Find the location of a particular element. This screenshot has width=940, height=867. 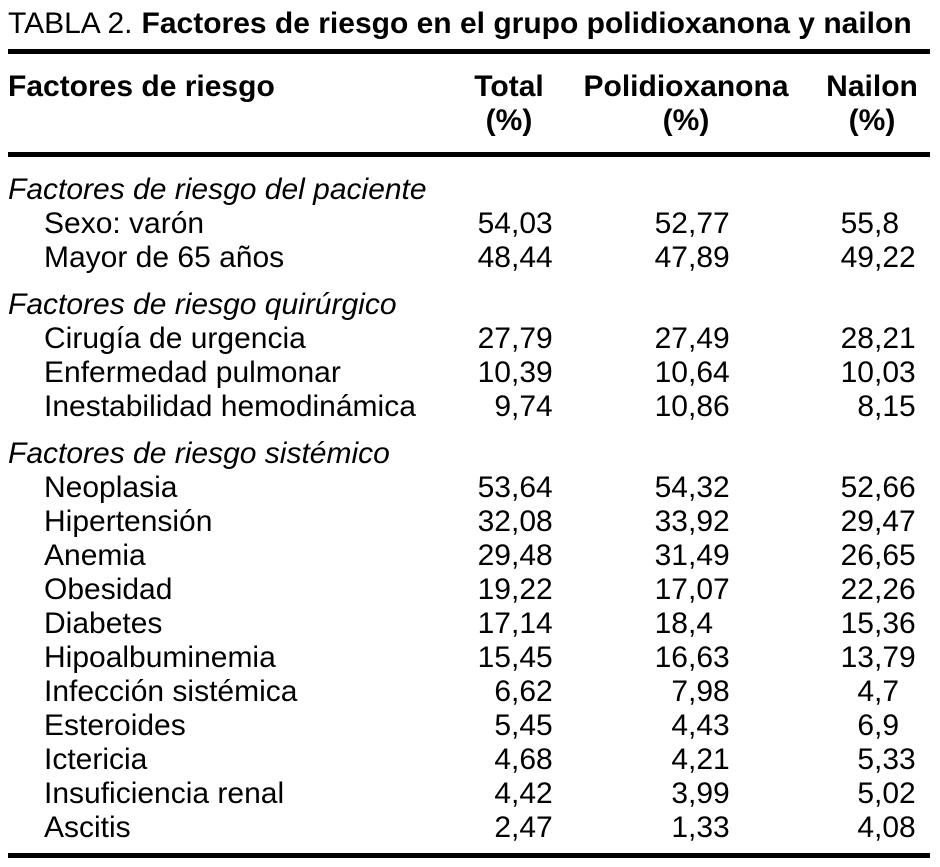

table-row: Neoplasia 53,64 54,32 52,66 is located at coordinates (470, 488).